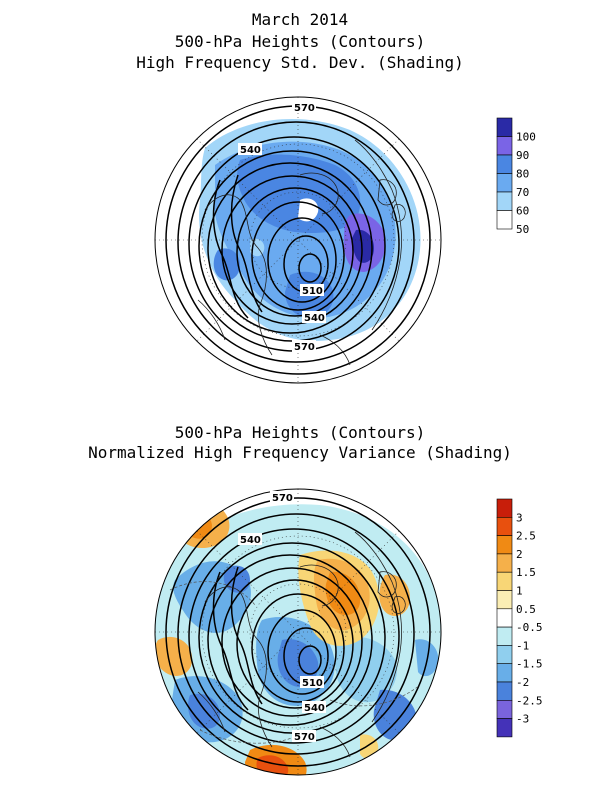 The image size is (600, 800). I want to click on panel2-colorbar-tick-label: 3, so click(519, 517).